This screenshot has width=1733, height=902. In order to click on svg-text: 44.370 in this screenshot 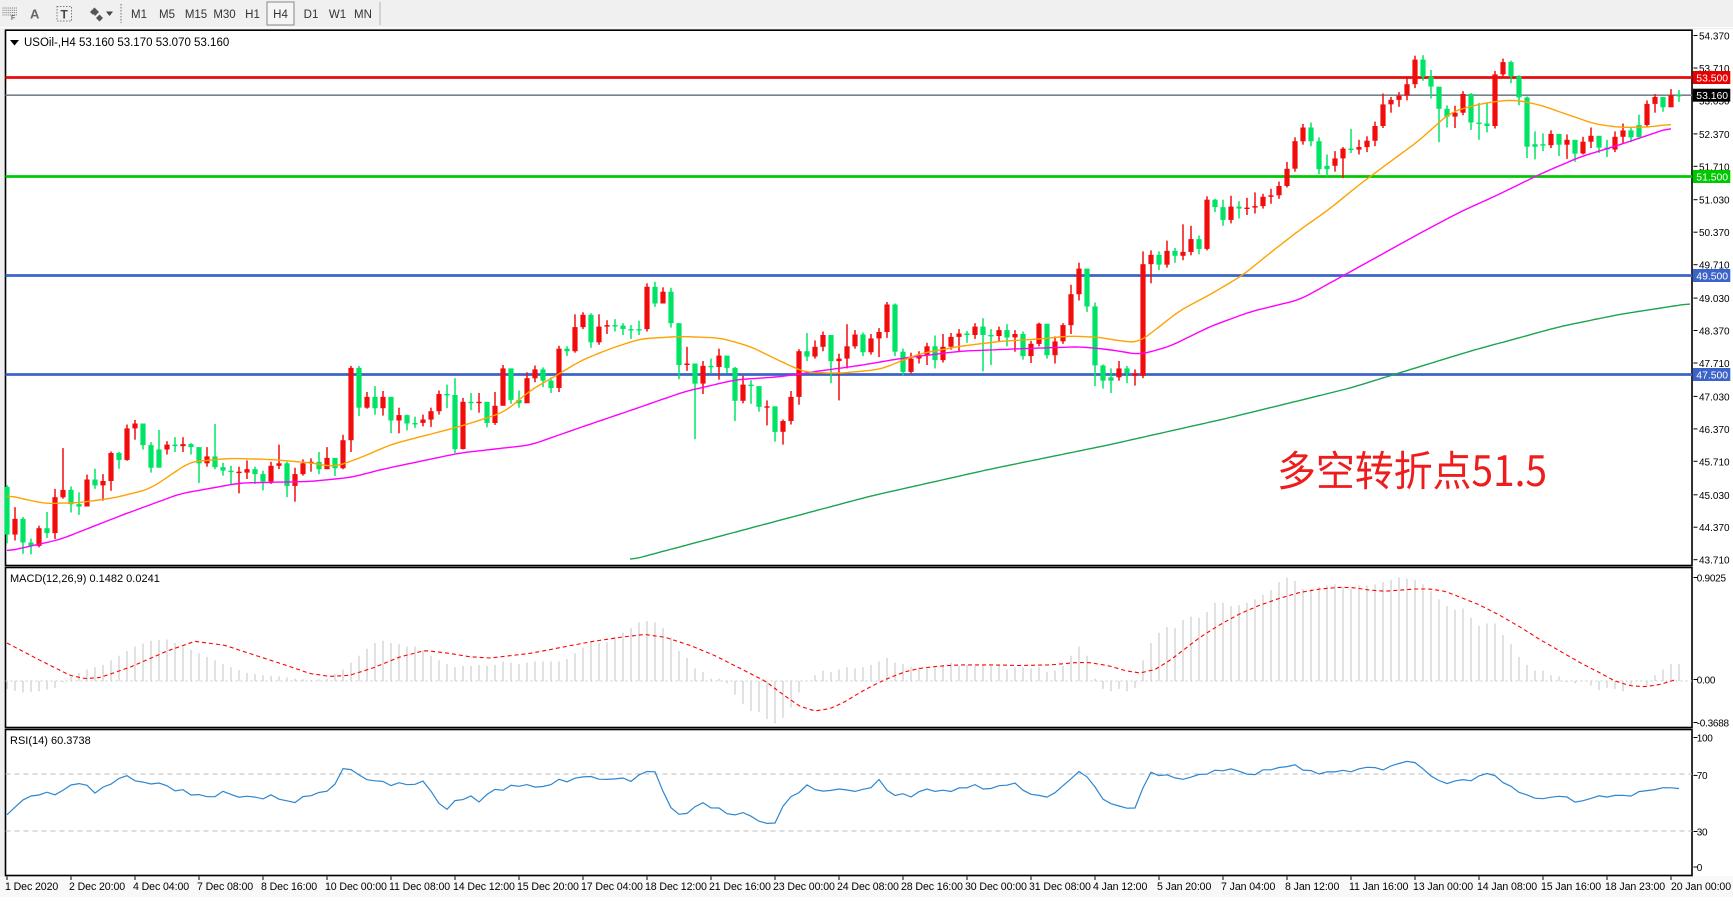, I will do `click(1714, 528)`.